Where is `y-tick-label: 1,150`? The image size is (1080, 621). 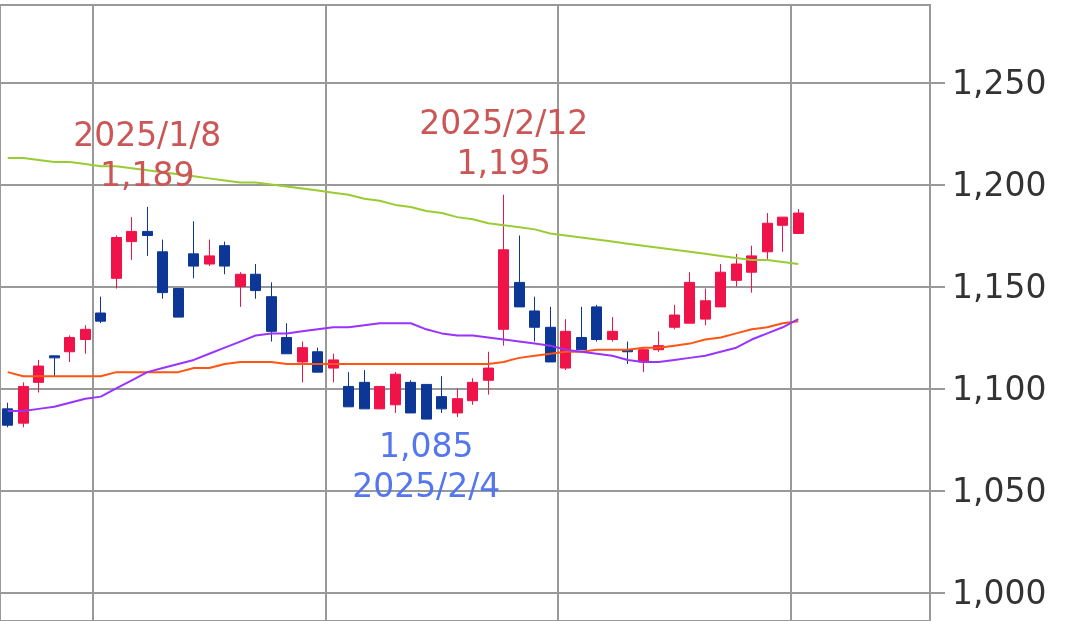 y-tick-label: 1,150 is located at coordinates (999, 286).